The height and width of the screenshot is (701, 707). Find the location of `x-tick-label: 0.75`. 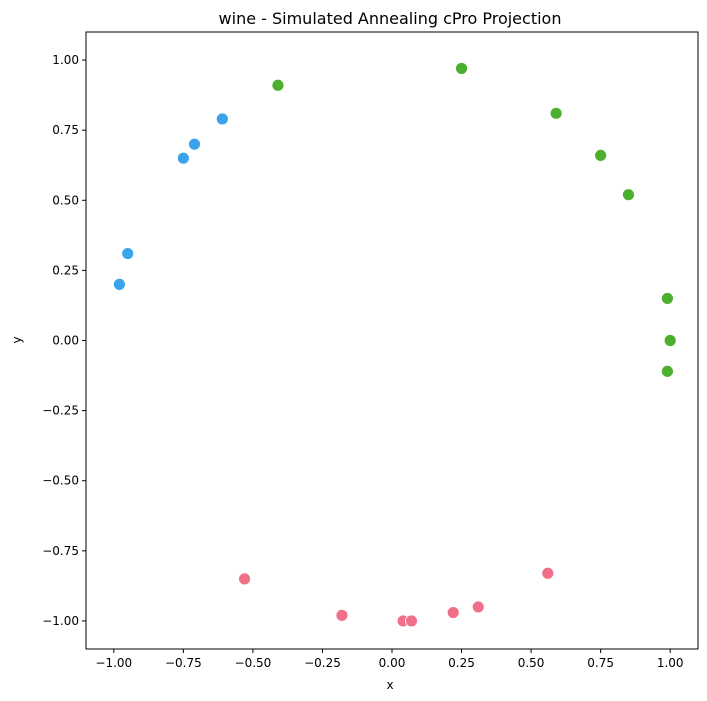

x-tick-label: 0.75 is located at coordinates (600, 663).